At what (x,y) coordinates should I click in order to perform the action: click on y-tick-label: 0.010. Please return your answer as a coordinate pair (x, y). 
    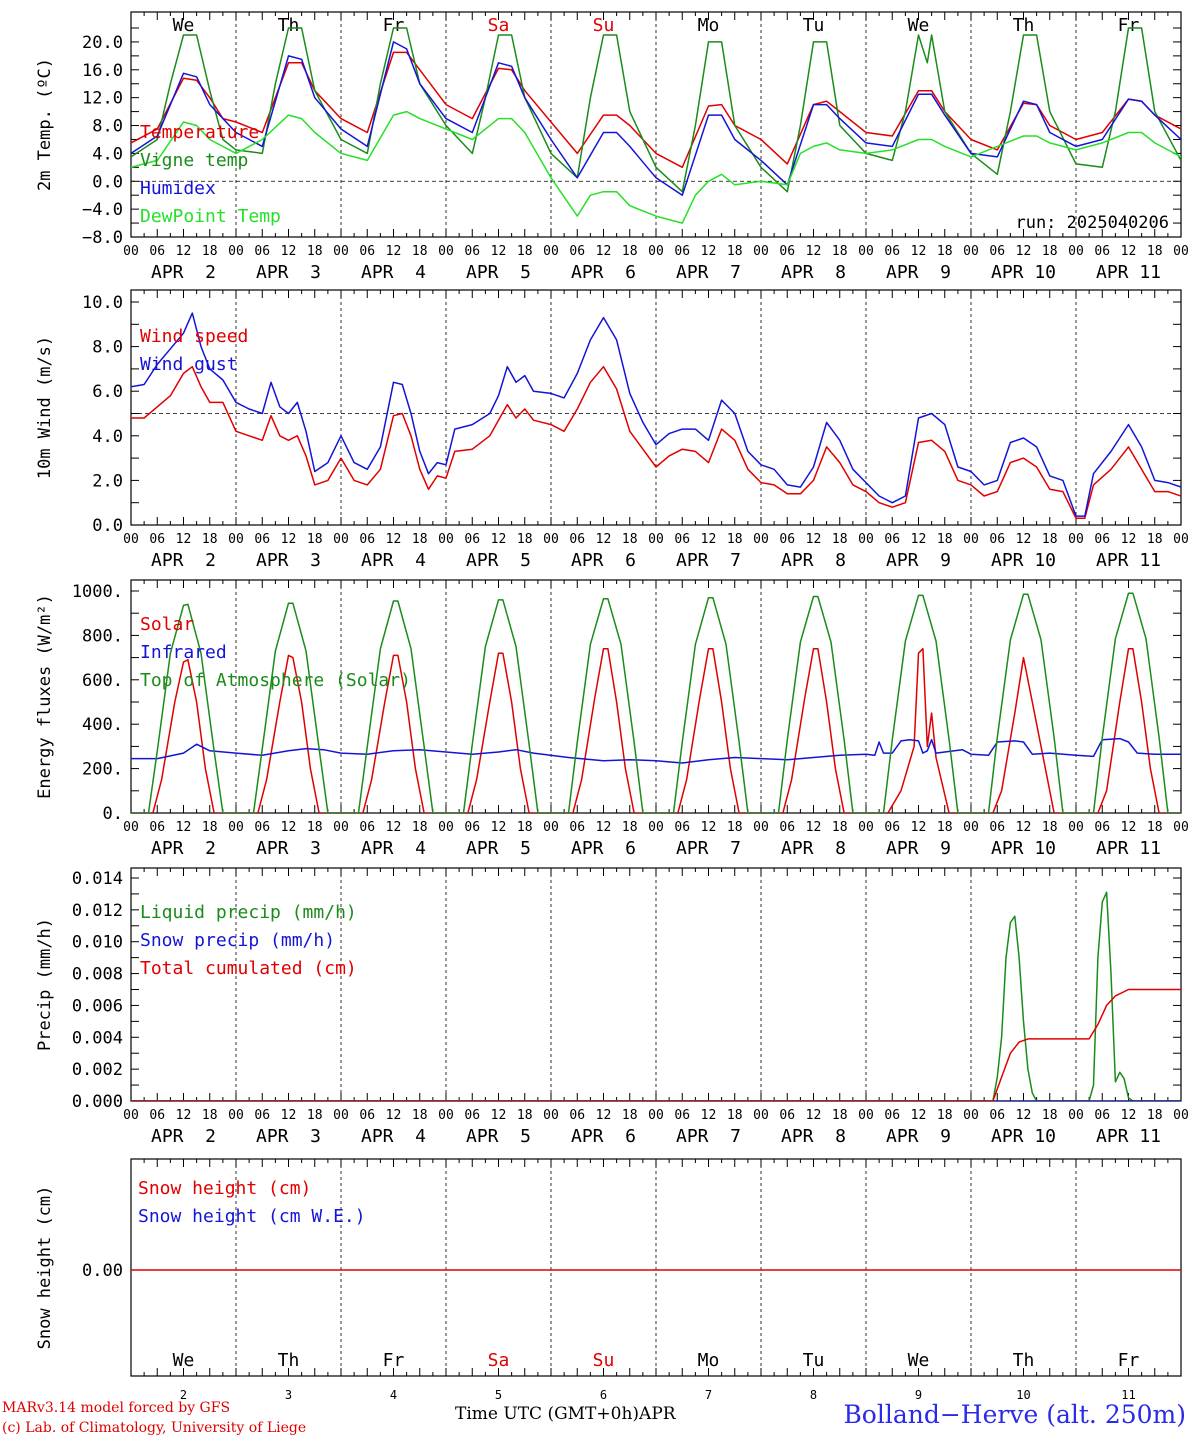
    Looking at the image, I should click on (97, 943).